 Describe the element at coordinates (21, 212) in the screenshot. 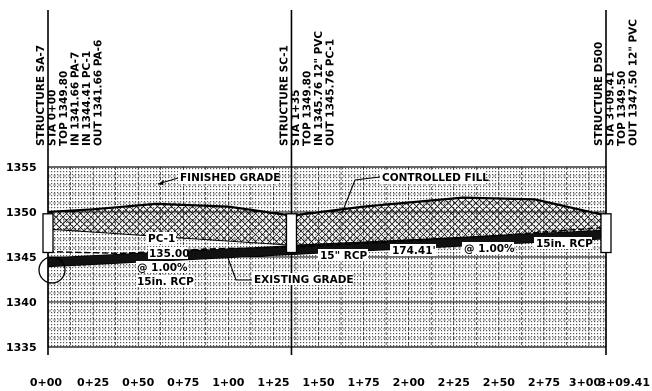

I see `y-tick-1350: 1350` at that location.